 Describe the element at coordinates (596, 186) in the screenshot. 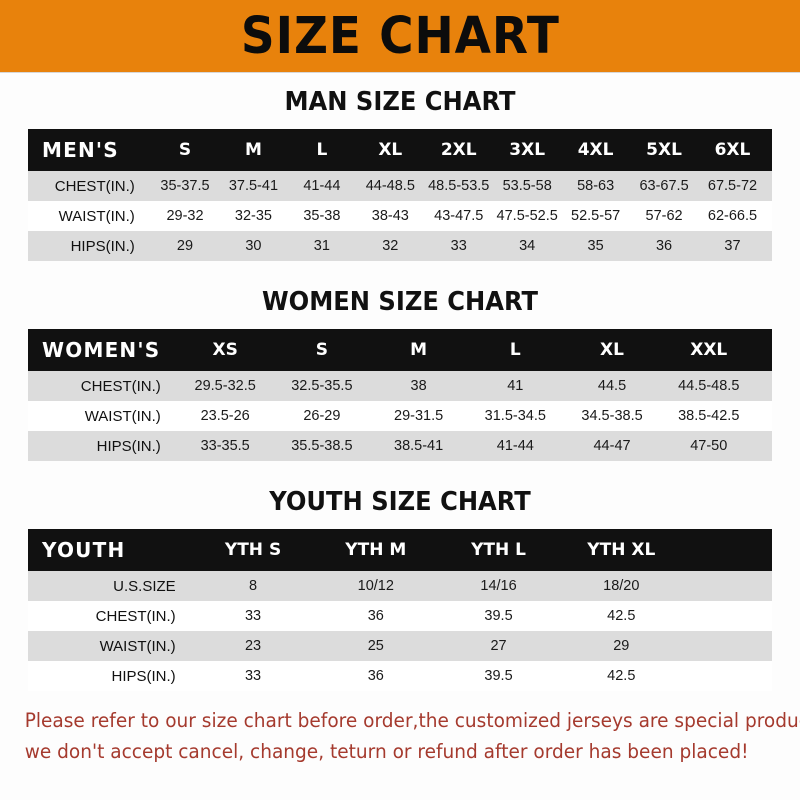

I see `men-cell-r1-c7: 58-63` at that location.